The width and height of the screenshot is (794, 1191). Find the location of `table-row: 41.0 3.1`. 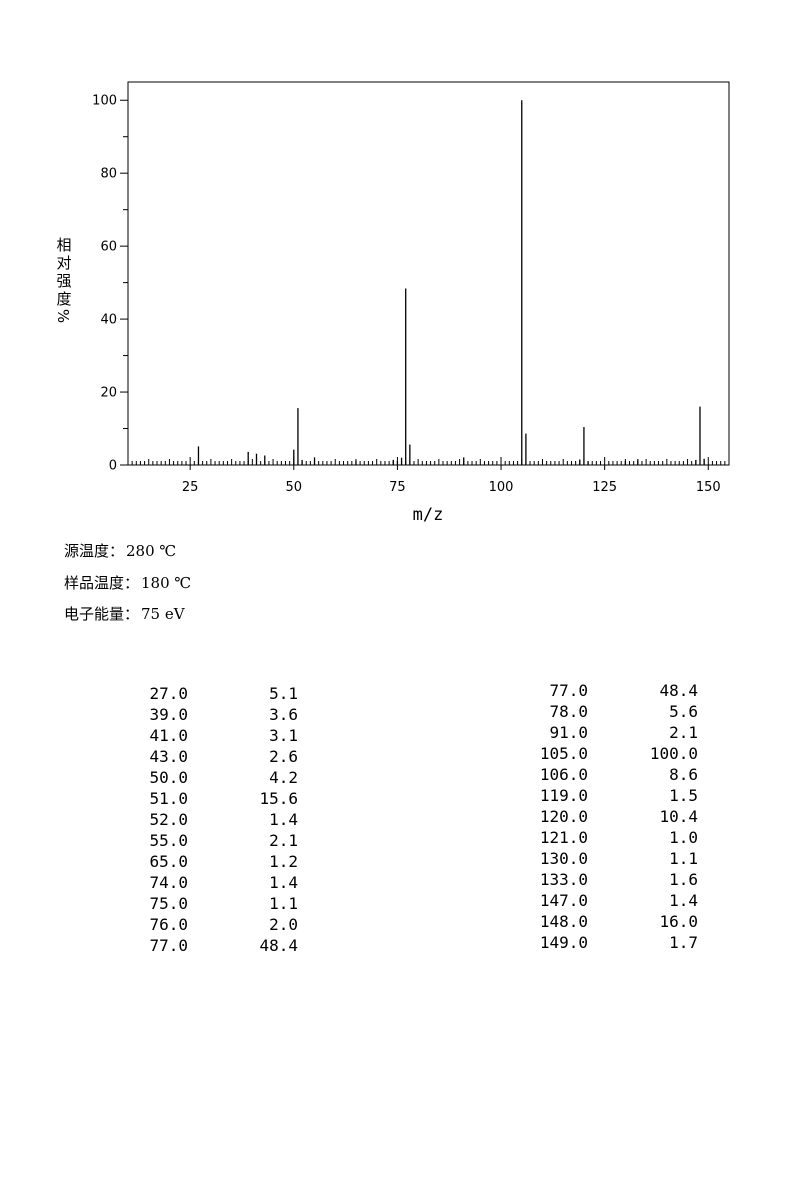

table-row: 41.0 3.1 is located at coordinates (200, 736).